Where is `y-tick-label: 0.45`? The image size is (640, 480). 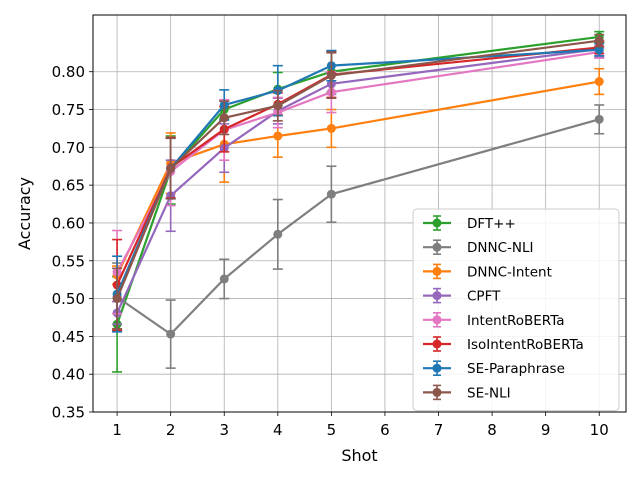
y-tick-label: 0.45 is located at coordinates (68, 337).